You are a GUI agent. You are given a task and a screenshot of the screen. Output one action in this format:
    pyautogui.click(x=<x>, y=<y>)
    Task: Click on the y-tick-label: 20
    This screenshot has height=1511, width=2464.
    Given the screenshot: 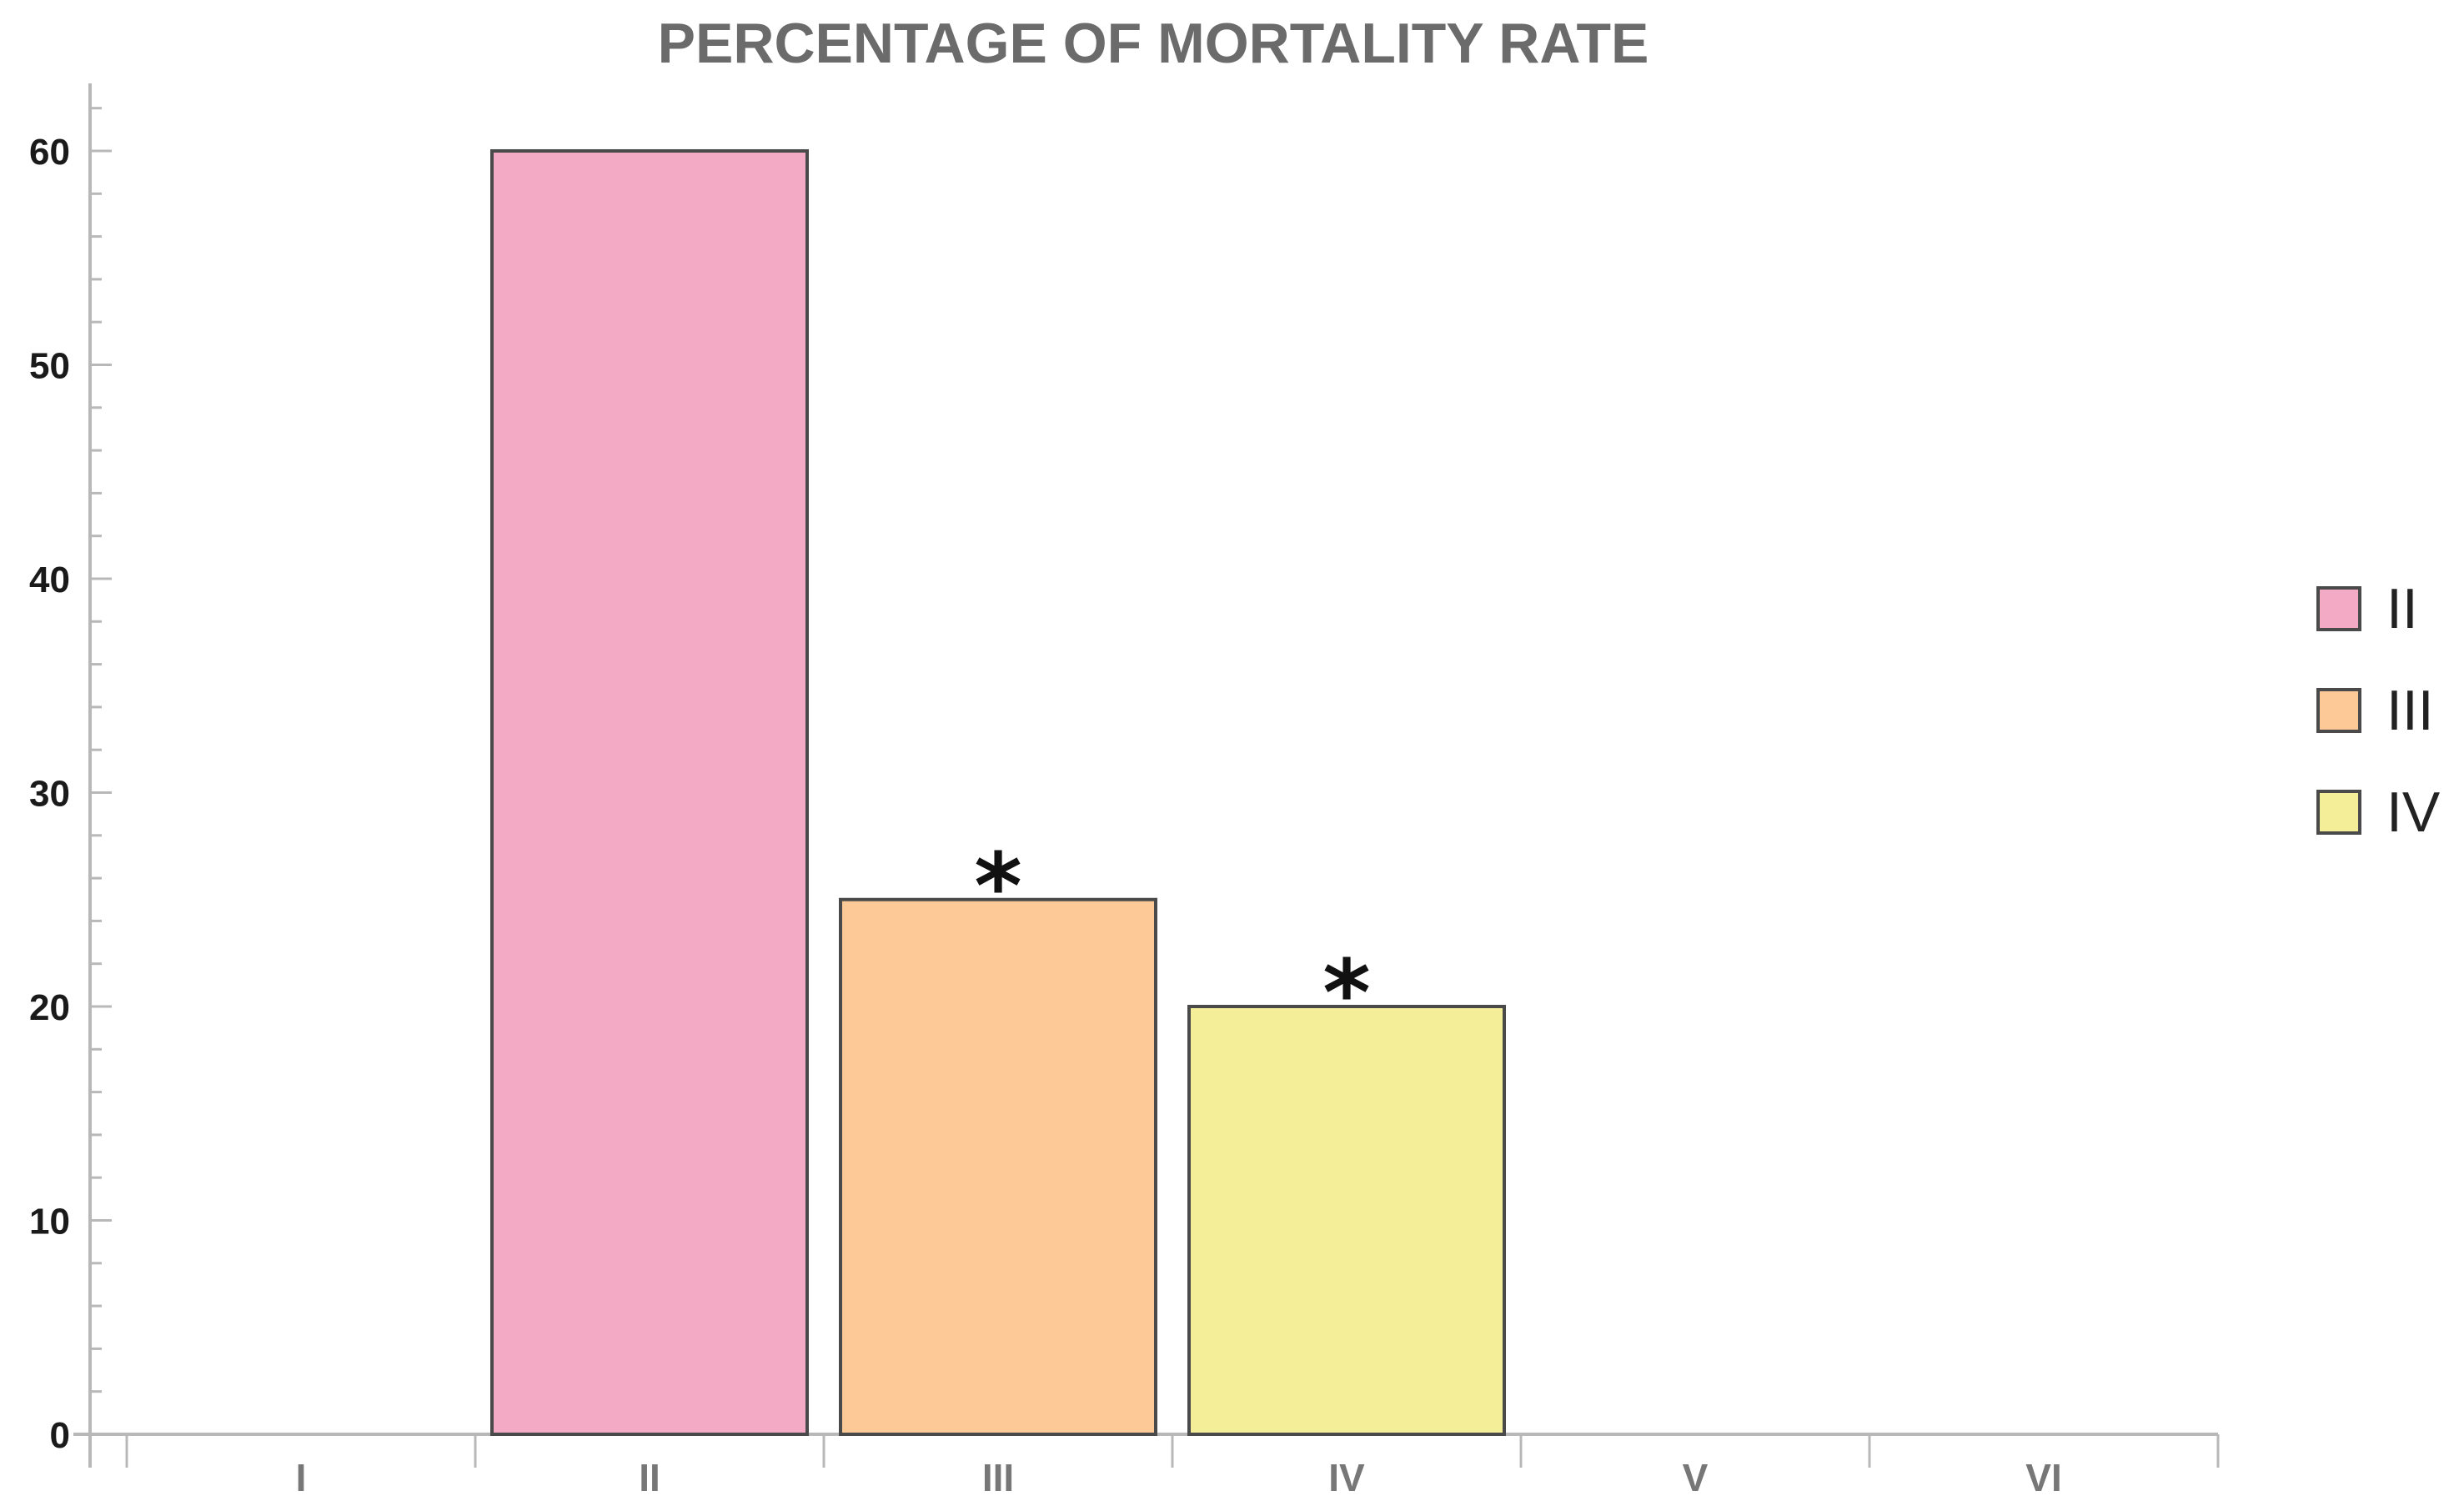 What is the action you would take?
    pyautogui.click(x=49, y=1008)
    